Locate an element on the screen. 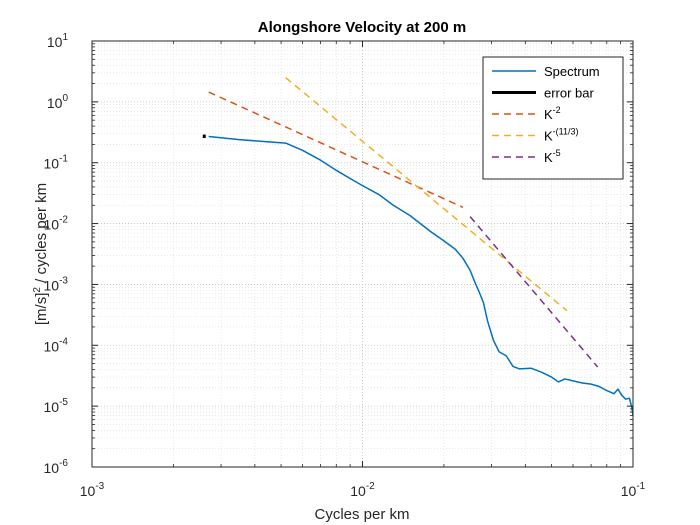 The width and height of the screenshot is (700, 525). y-tick-label-exp: -4 is located at coordinates (63, 341).